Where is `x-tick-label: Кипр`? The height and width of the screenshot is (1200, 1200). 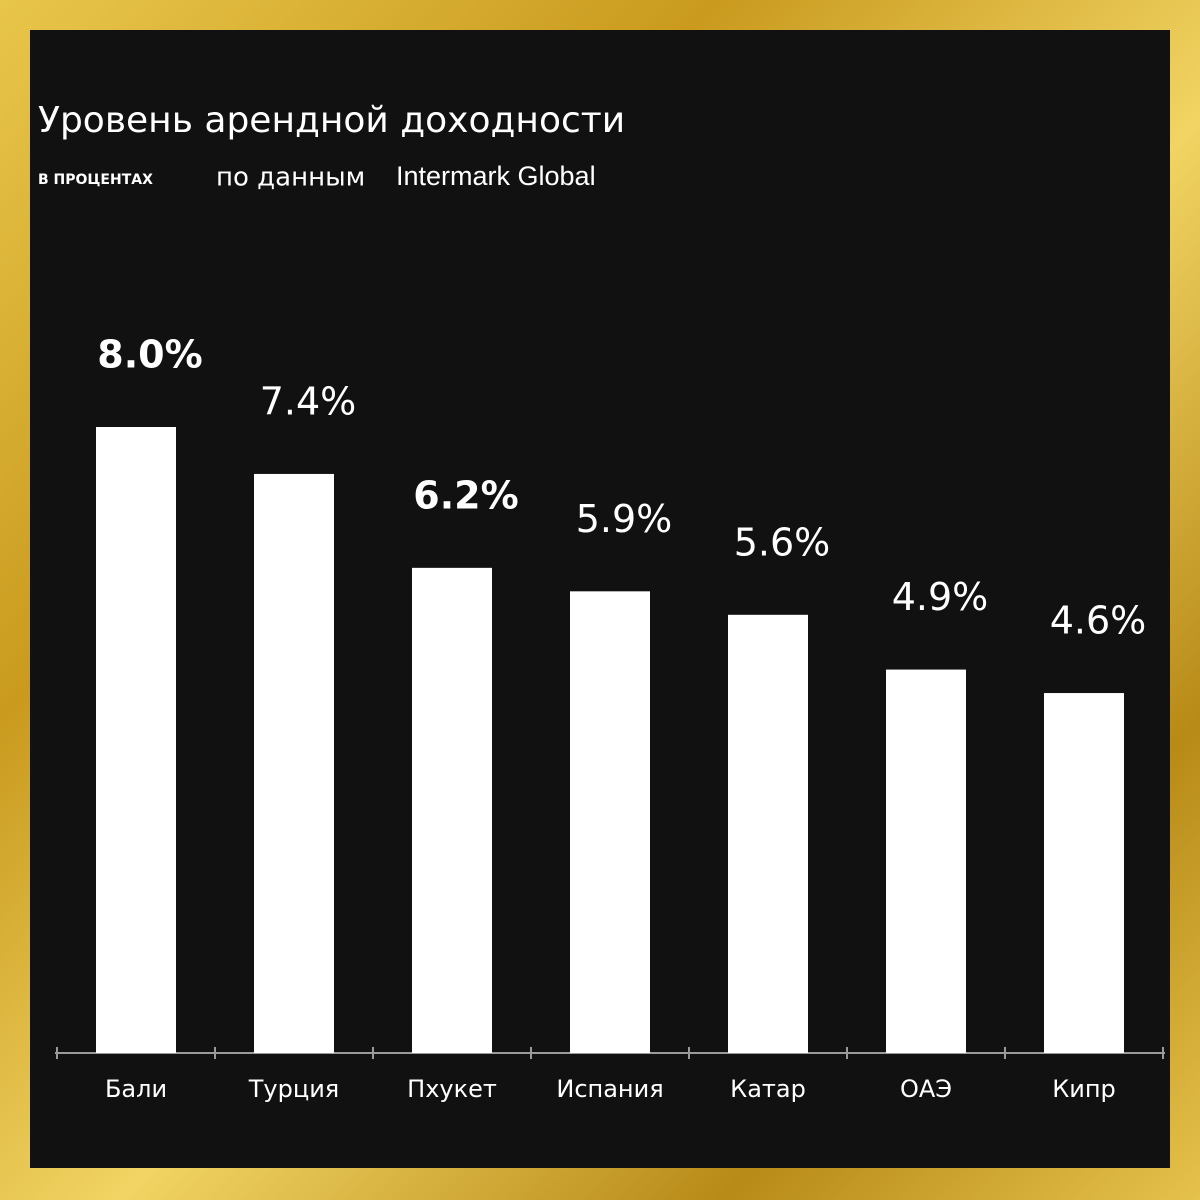 x-tick-label: Кипр is located at coordinates (1084, 1089).